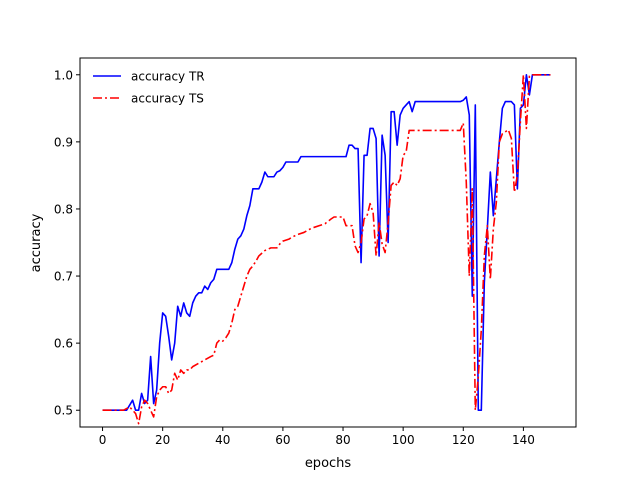 The width and height of the screenshot is (640, 484). Describe the element at coordinates (328, 463) in the screenshot. I see `x-axis-label: epochs` at that location.